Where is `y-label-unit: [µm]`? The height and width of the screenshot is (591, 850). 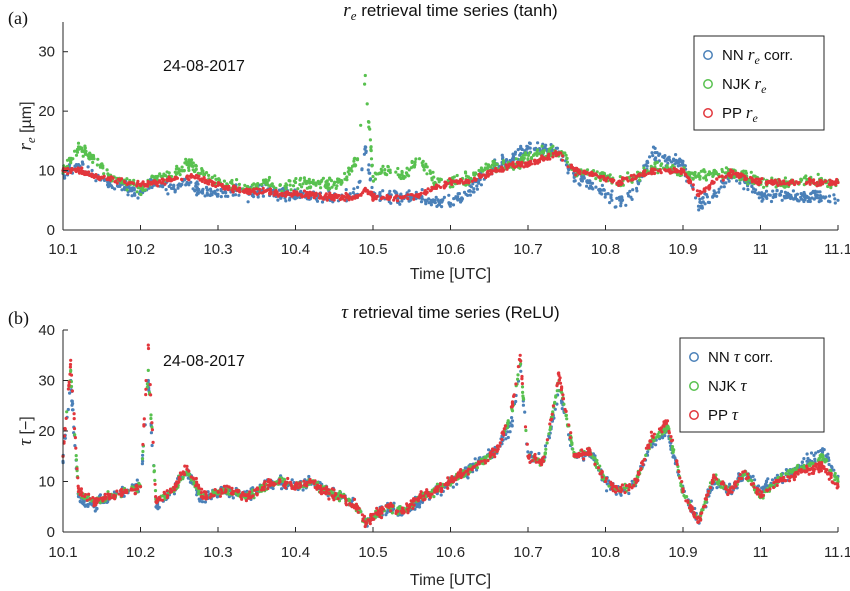
y-label-unit: [µm] is located at coordinates (26, 119).